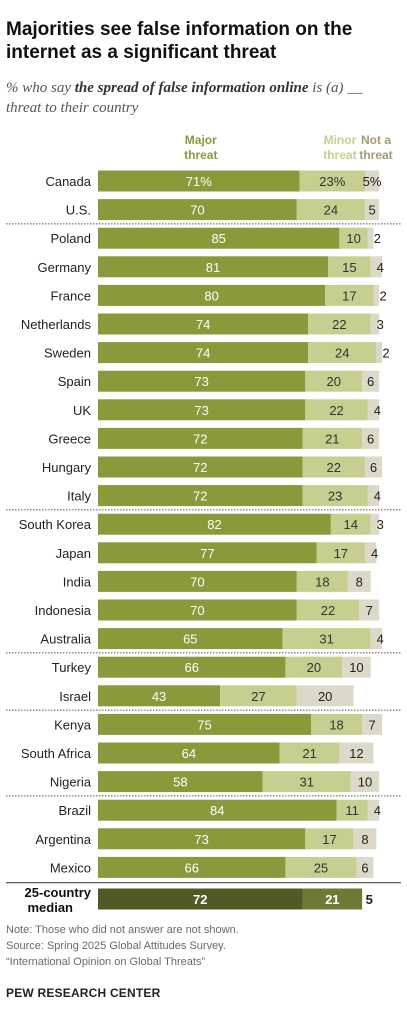 This screenshot has height=1024, width=407. What do you see at coordinates (58, 892) in the screenshot?
I see `median-label: 25-country` at bounding box center [58, 892].